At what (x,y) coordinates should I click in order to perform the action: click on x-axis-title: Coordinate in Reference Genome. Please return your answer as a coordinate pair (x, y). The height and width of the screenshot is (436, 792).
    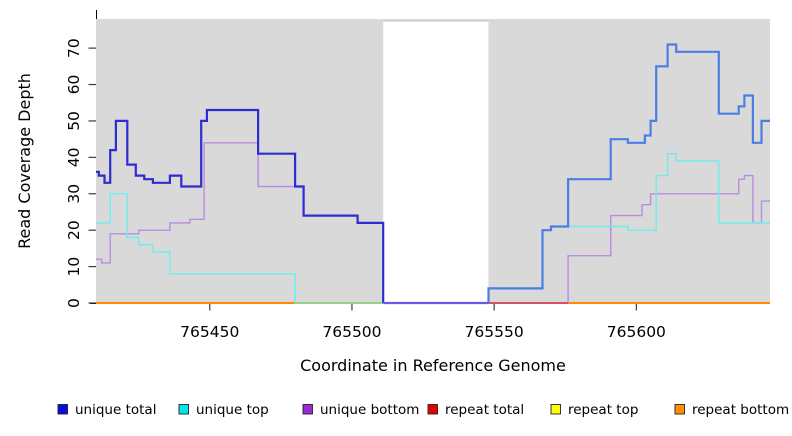
    Looking at the image, I should click on (433, 365).